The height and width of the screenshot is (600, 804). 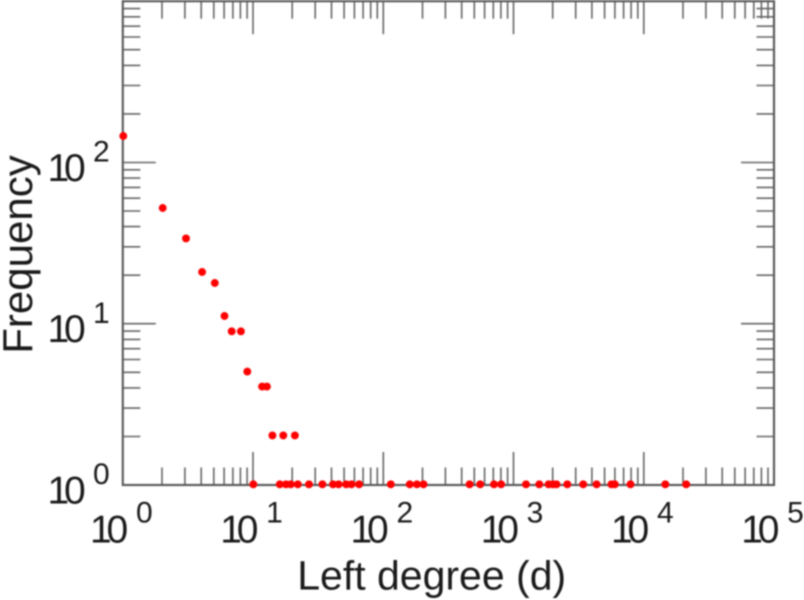 I want to click on svg-text: 5, so click(x=795, y=513).